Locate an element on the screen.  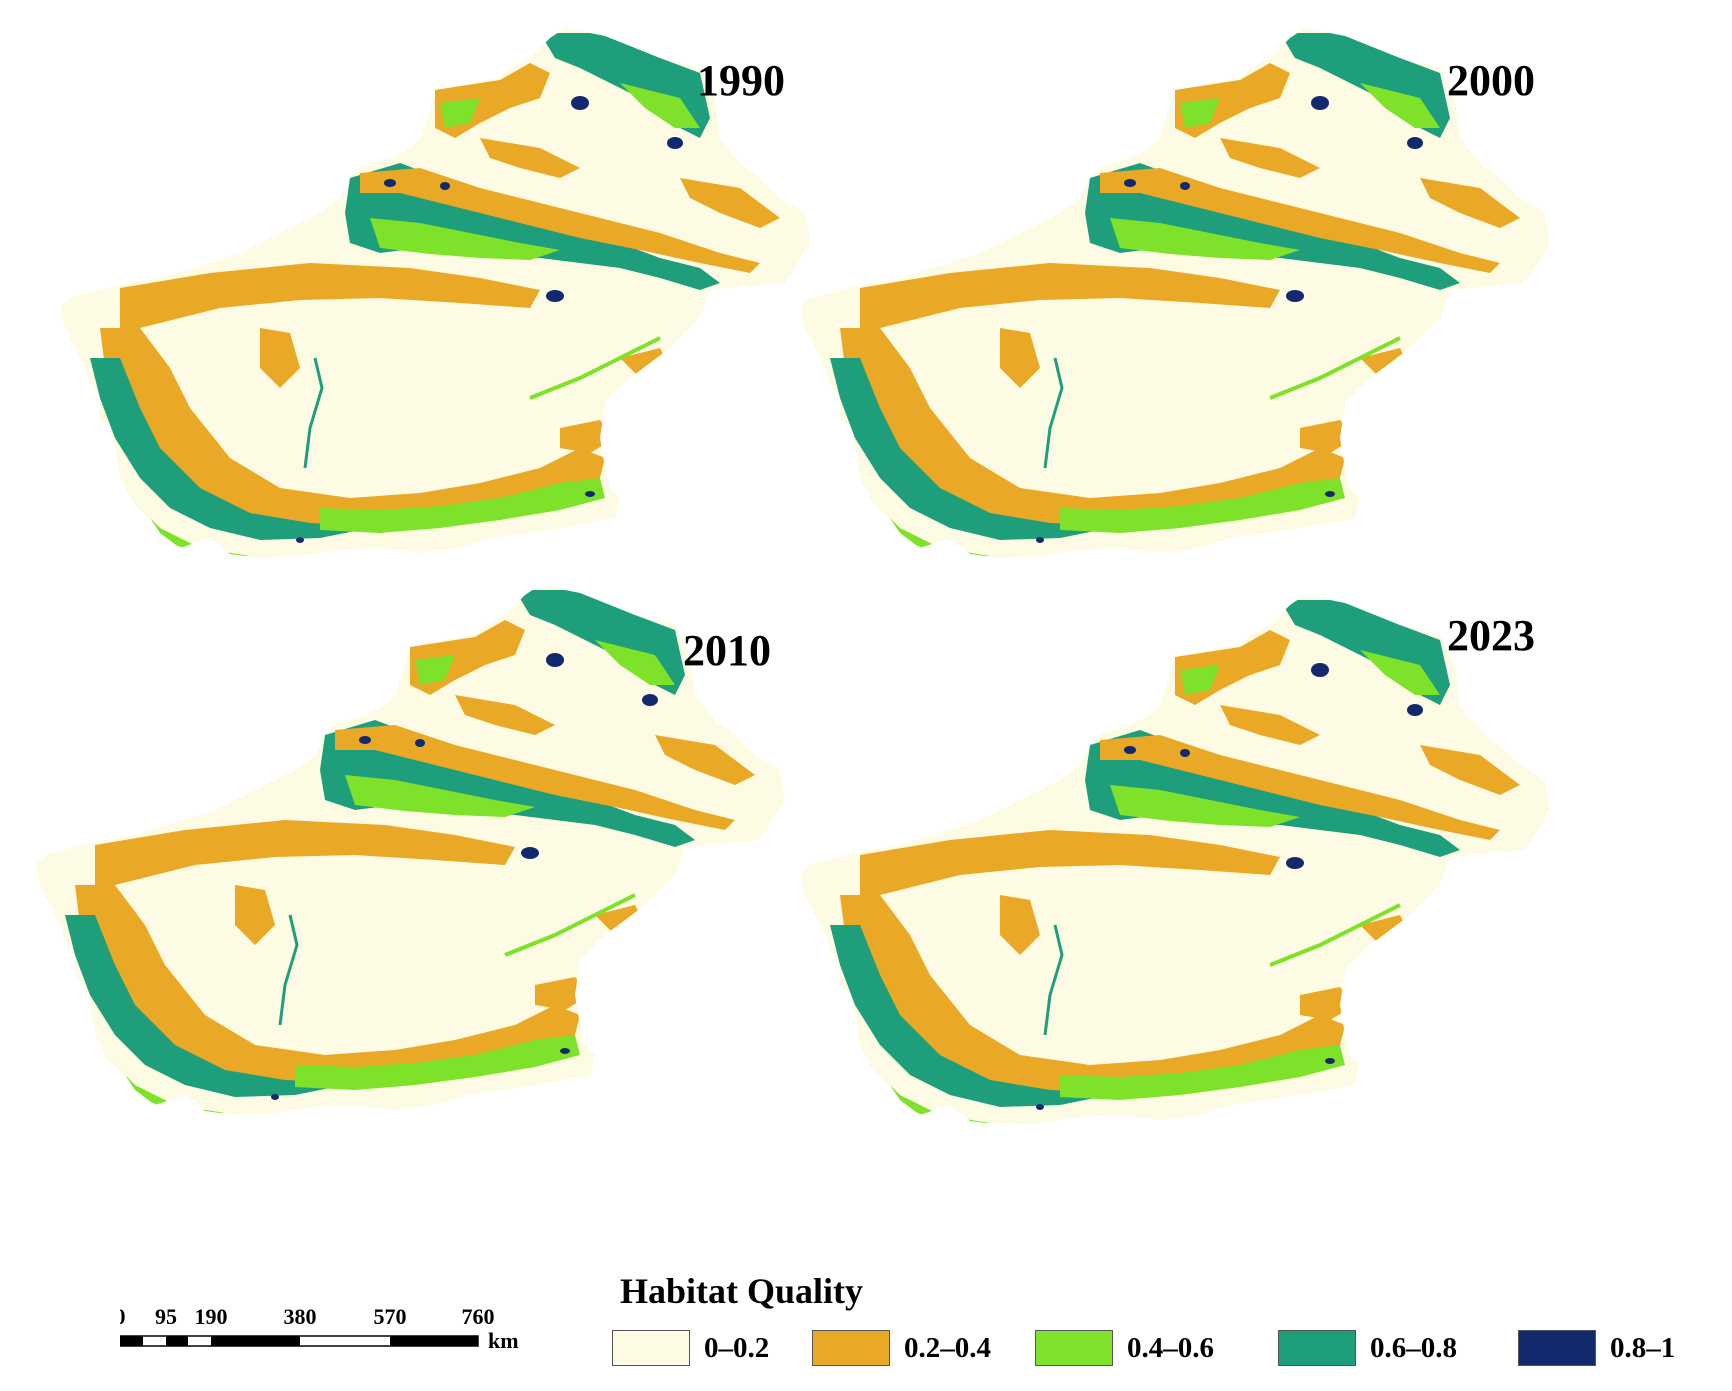
year-label-2010: 2010 is located at coordinates (727, 650).